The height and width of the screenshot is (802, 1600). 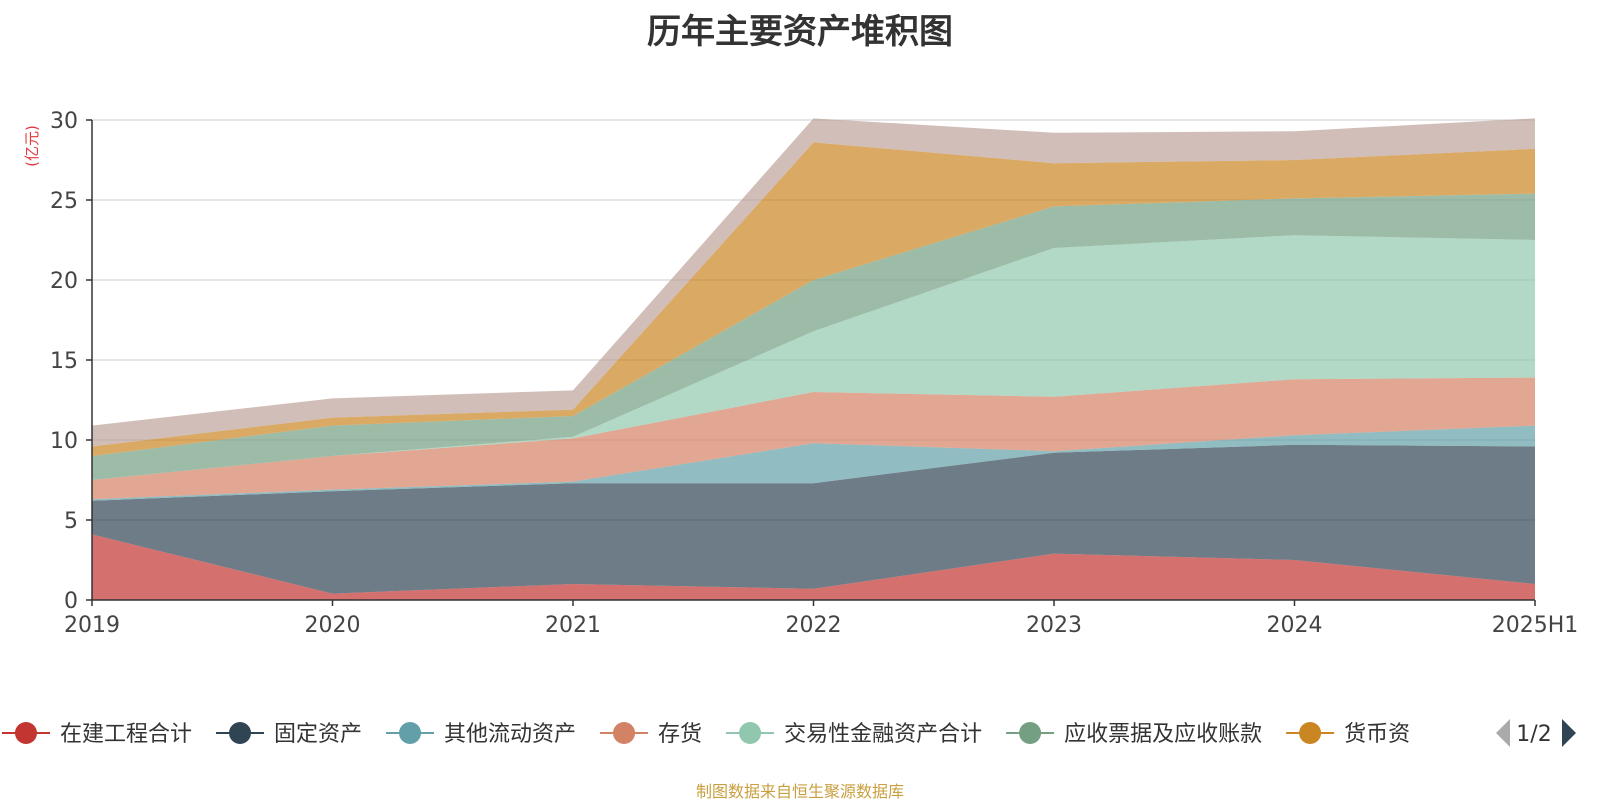 I want to click on legend-label: 存货, so click(x=680, y=734).